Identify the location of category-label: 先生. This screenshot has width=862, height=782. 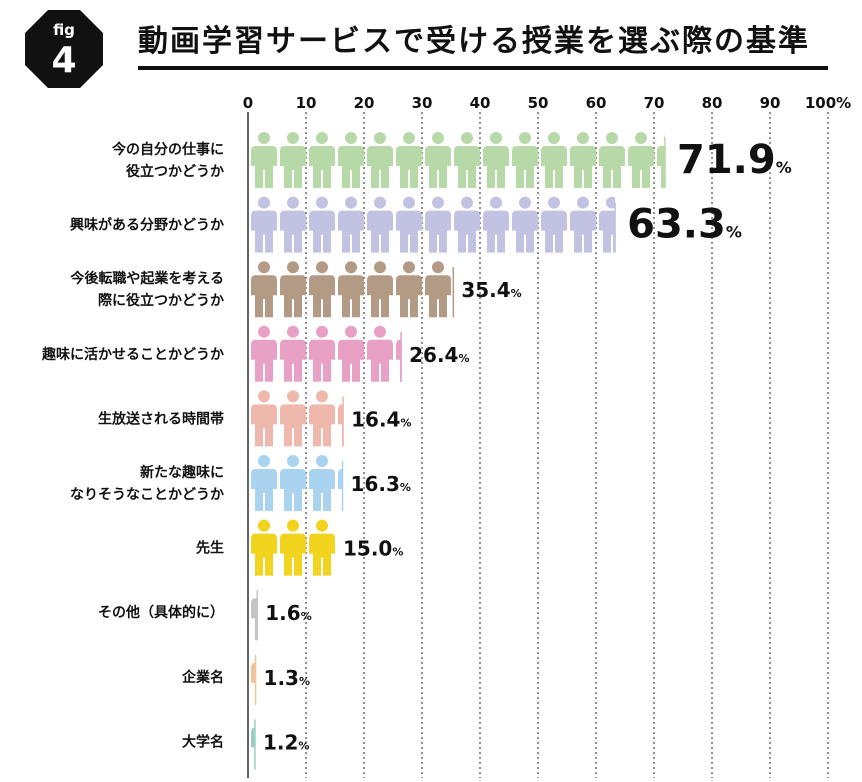
(210, 548).